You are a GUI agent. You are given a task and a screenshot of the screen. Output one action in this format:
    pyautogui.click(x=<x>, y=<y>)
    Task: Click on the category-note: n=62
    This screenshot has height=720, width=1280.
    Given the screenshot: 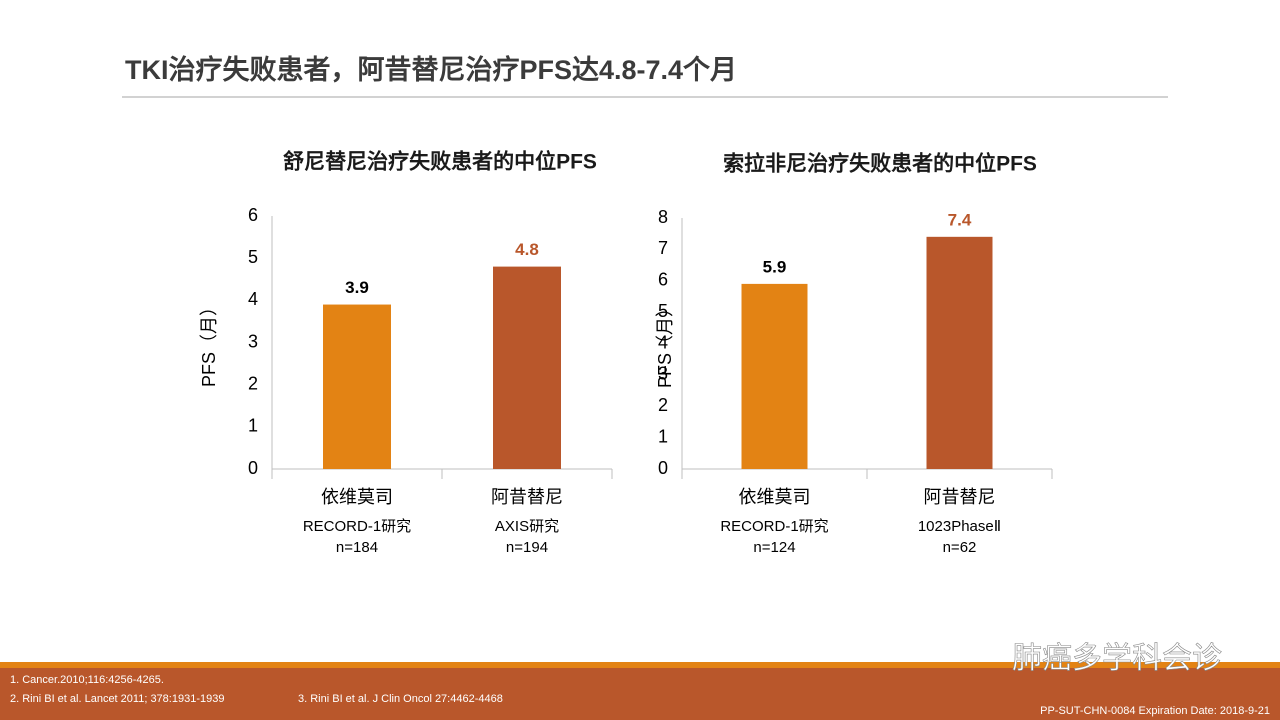 What is the action you would take?
    pyautogui.click(x=960, y=547)
    